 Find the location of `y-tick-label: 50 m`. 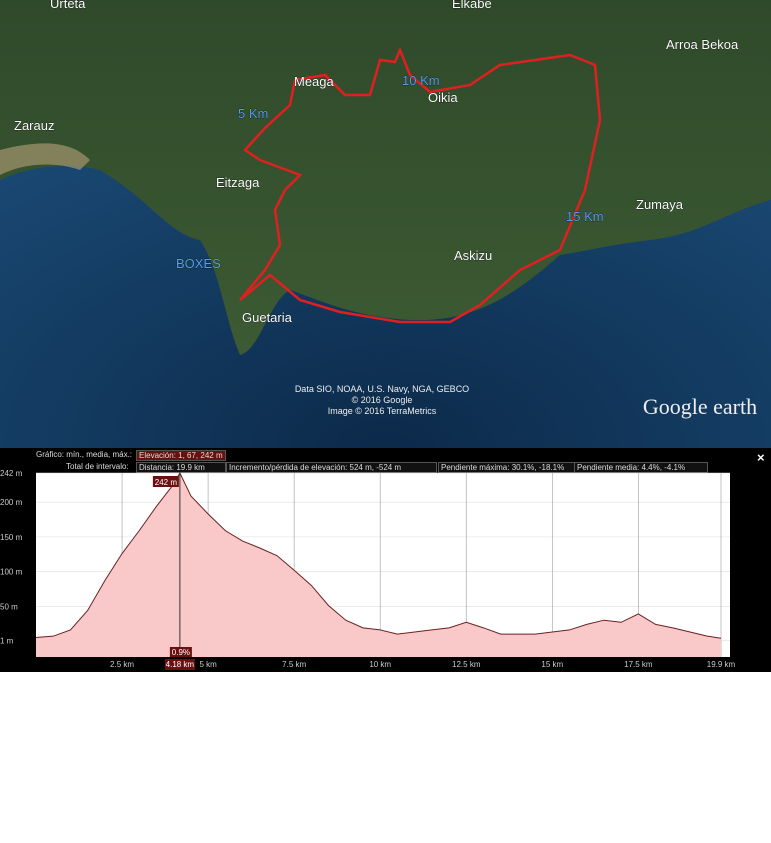

y-tick-label: 50 m is located at coordinates (9, 606).